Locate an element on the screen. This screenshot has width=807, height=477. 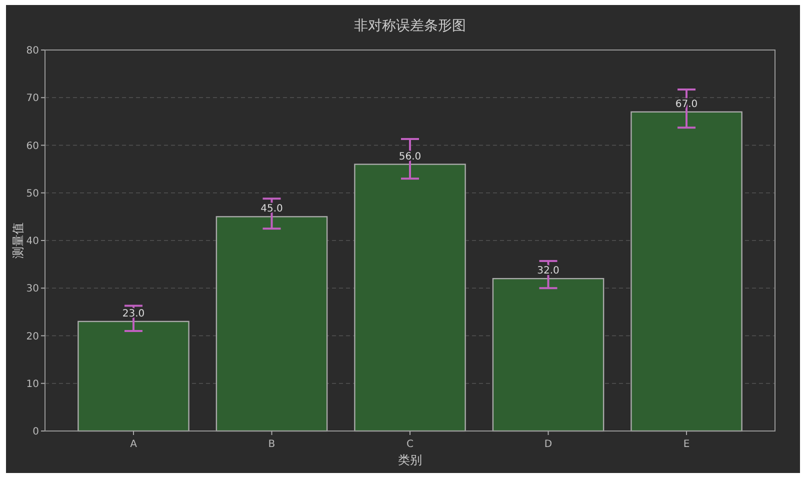
y-axis-title: 测量值 is located at coordinates (18, 240).